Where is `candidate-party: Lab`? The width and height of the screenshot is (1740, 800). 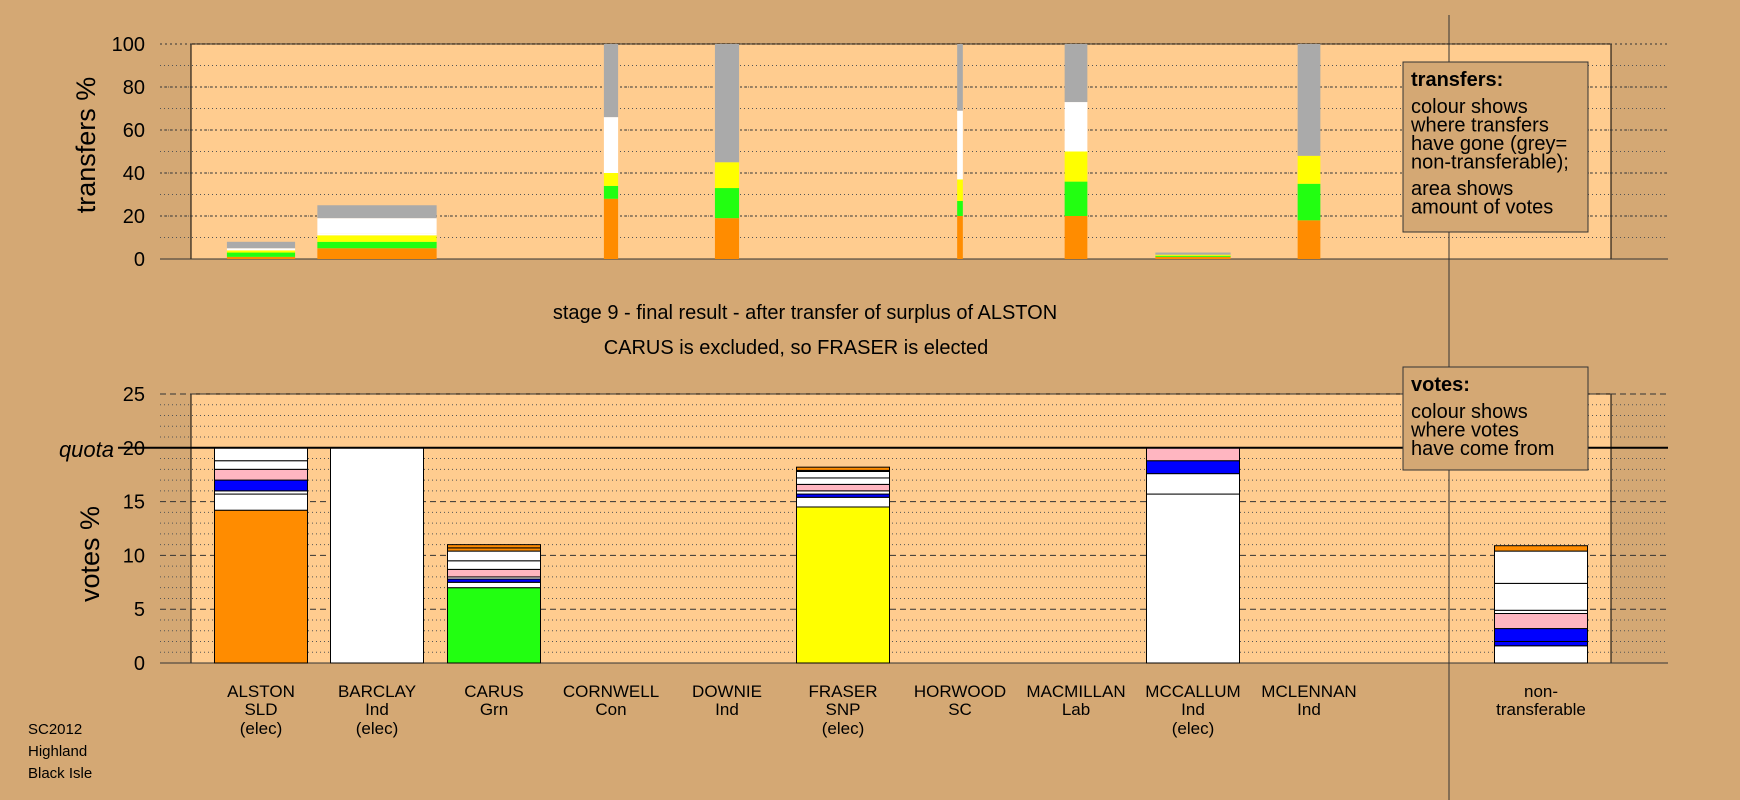 candidate-party: Lab is located at coordinates (1076, 709).